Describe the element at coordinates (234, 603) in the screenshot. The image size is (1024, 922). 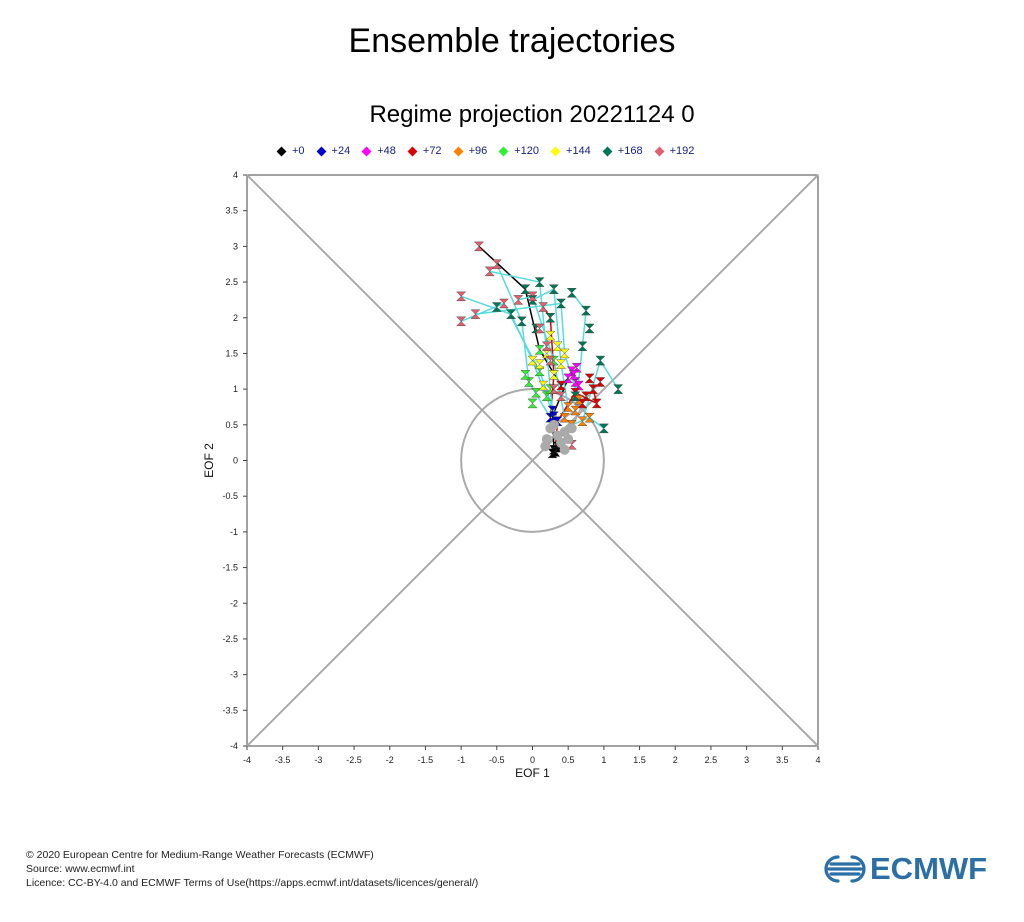
I see `y-tick-label: -2` at that location.